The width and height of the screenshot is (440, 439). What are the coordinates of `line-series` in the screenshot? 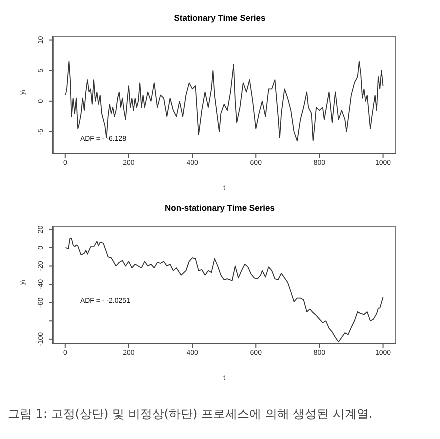 It's located at (224, 101).